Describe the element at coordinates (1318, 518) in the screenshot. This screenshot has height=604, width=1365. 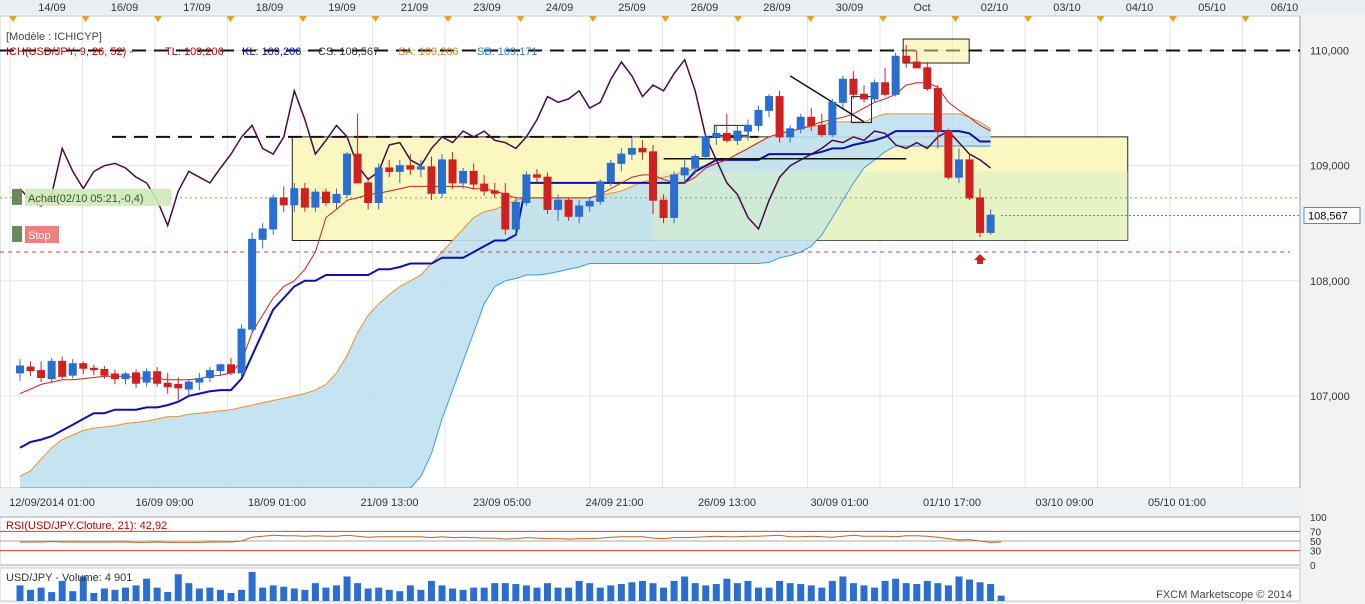
I see `rsi-axis-label: 100` at that location.